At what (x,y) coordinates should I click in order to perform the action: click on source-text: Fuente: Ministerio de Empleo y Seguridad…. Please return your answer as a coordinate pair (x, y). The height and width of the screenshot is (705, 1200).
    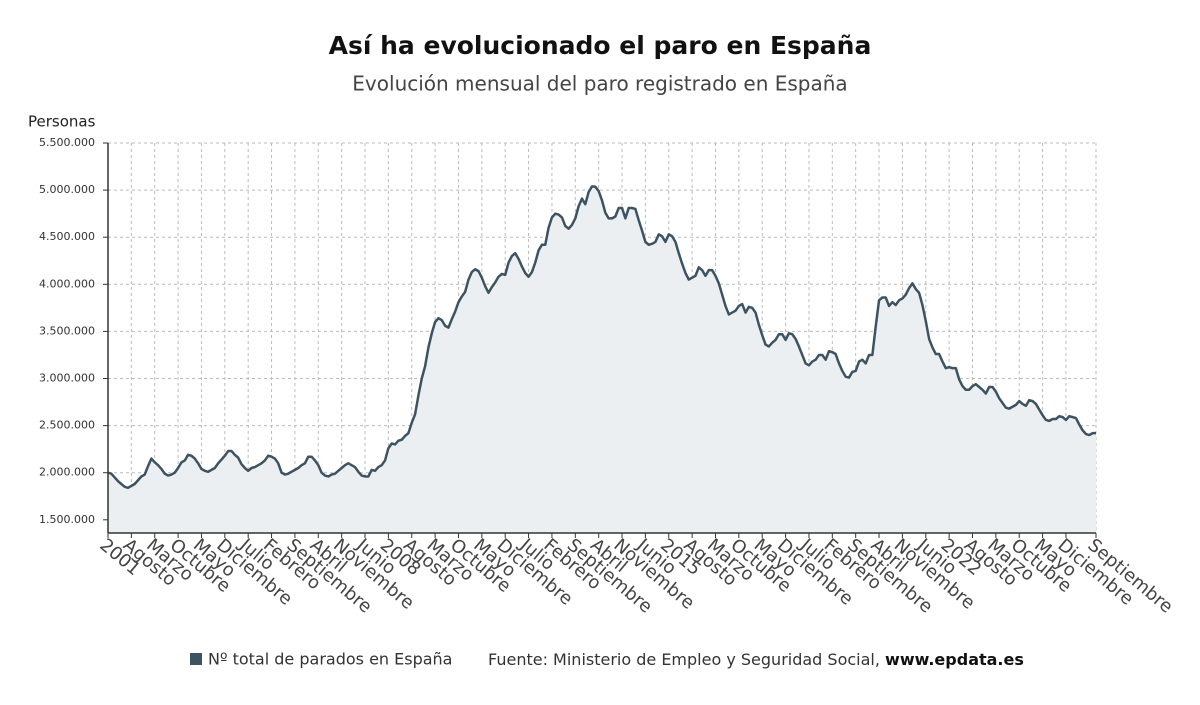
    Looking at the image, I should click on (684, 659).